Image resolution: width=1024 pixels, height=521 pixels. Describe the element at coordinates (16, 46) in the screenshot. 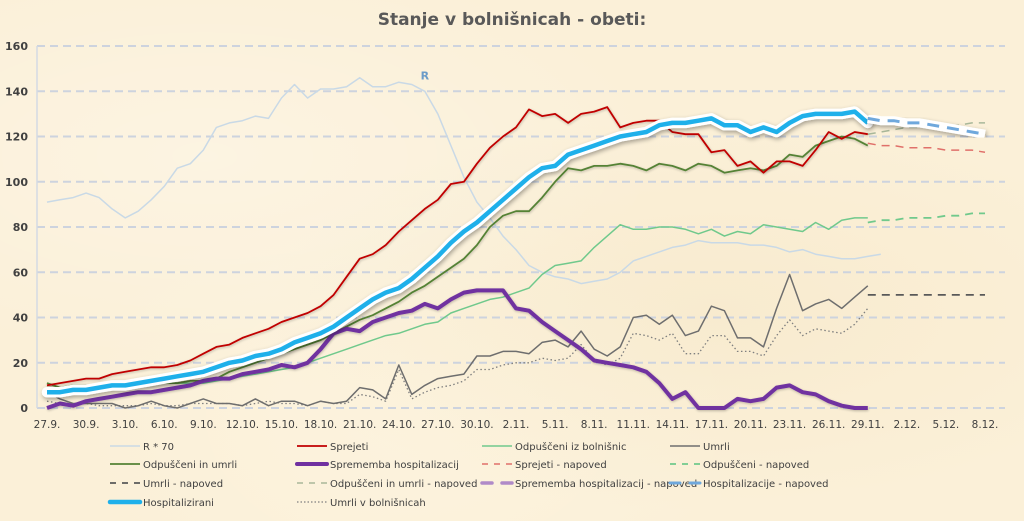

I see `y-tick-label: 160` at that location.